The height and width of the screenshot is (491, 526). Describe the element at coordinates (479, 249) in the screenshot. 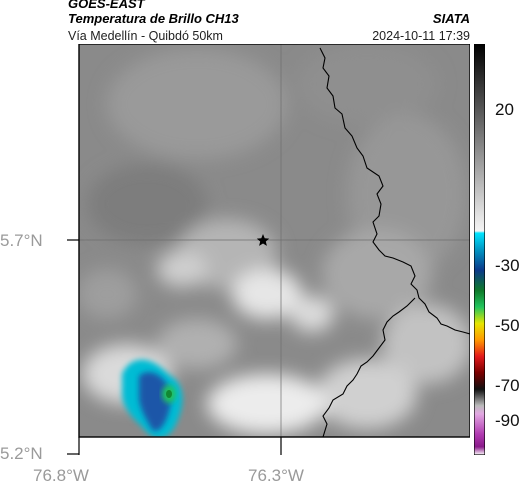

I see `temperature-colorbar` at that location.